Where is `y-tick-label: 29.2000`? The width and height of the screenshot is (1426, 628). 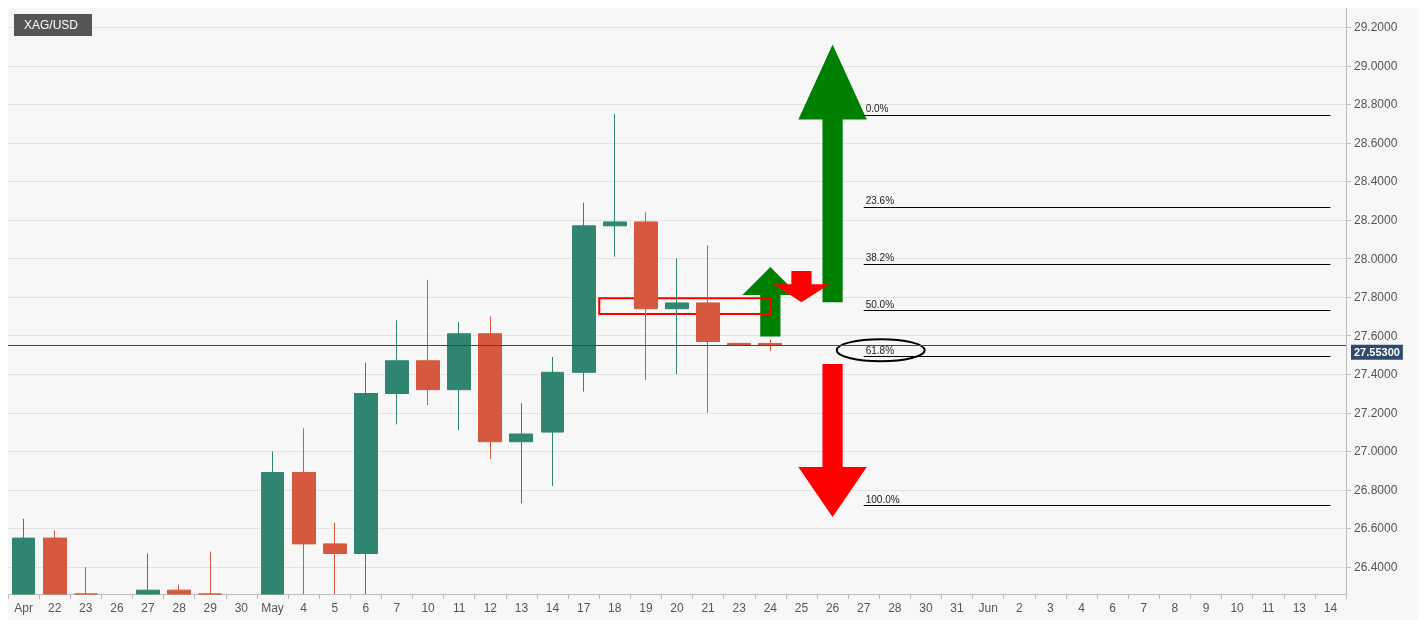
y-tick-label: 29.2000 is located at coordinates (1376, 27).